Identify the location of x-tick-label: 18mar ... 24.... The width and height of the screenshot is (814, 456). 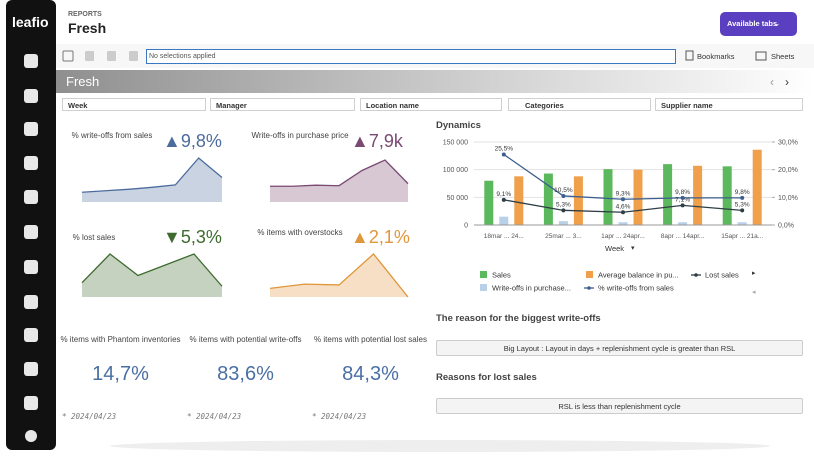
(504, 236).